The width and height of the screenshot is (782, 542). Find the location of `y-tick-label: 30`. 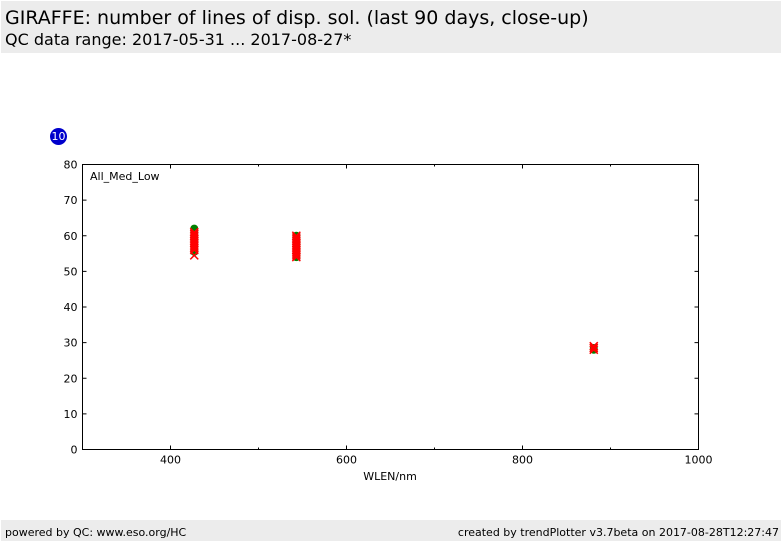

y-tick-label: 30 is located at coordinates (71, 343).